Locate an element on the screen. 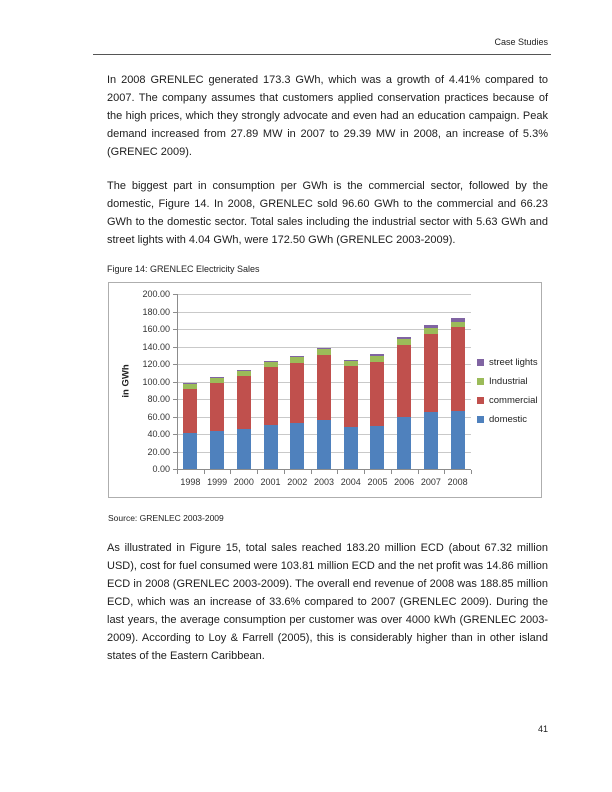  x-tick-label: 2001 is located at coordinates (270, 482).